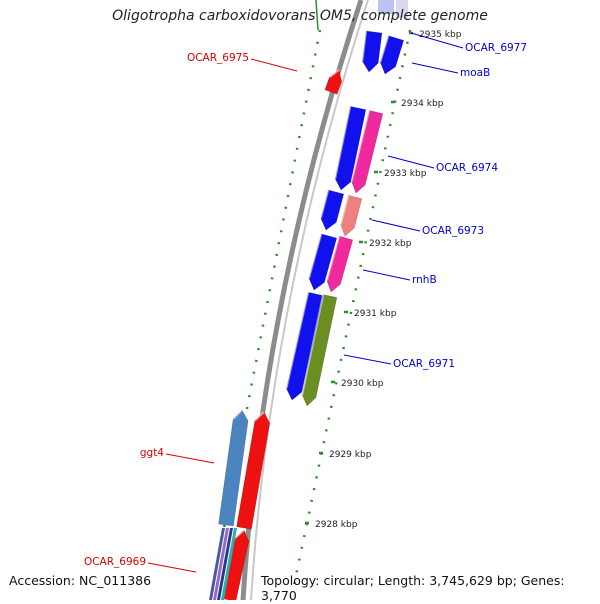  Describe the element at coordinates (324, 204) in the screenshot. I see `gene-ocar6973-arrow-highlight` at that location.